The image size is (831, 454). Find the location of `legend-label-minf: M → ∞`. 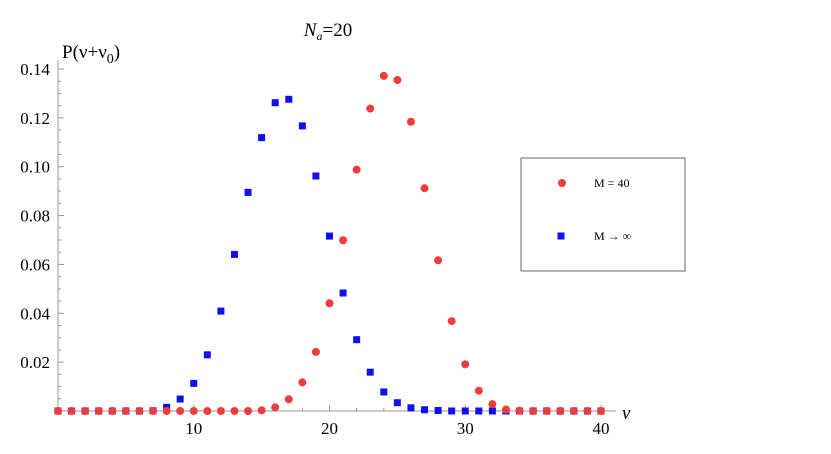

legend-label-minf: M → ∞ is located at coordinates (612, 236).